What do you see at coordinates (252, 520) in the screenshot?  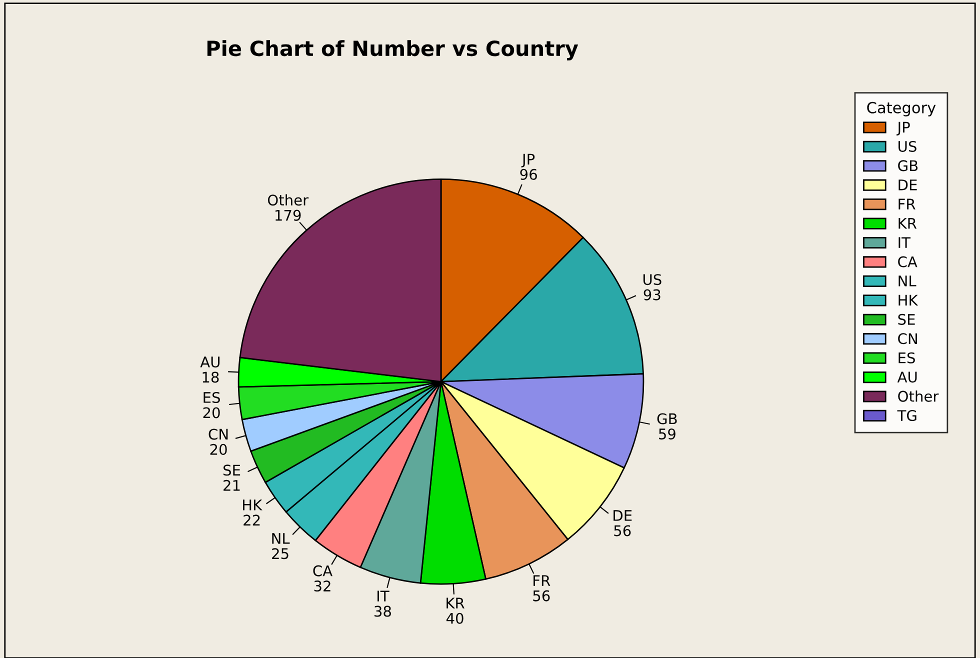 I see `data-label: 22` at bounding box center [252, 520].